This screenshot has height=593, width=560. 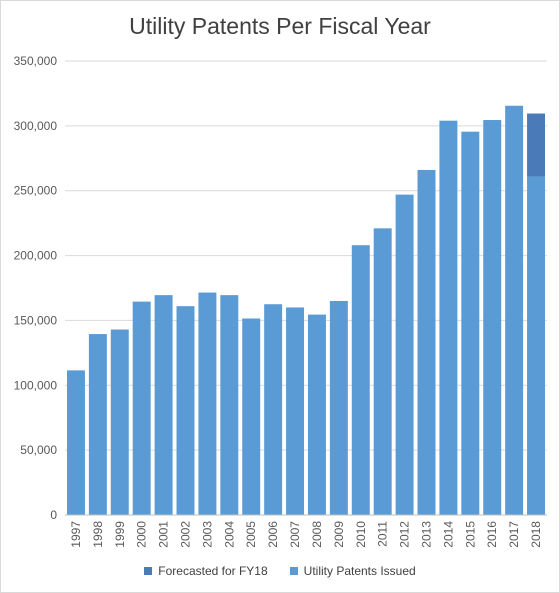 What do you see at coordinates (76, 442) in the screenshot?
I see `bar-issued-1997` at bounding box center [76, 442].